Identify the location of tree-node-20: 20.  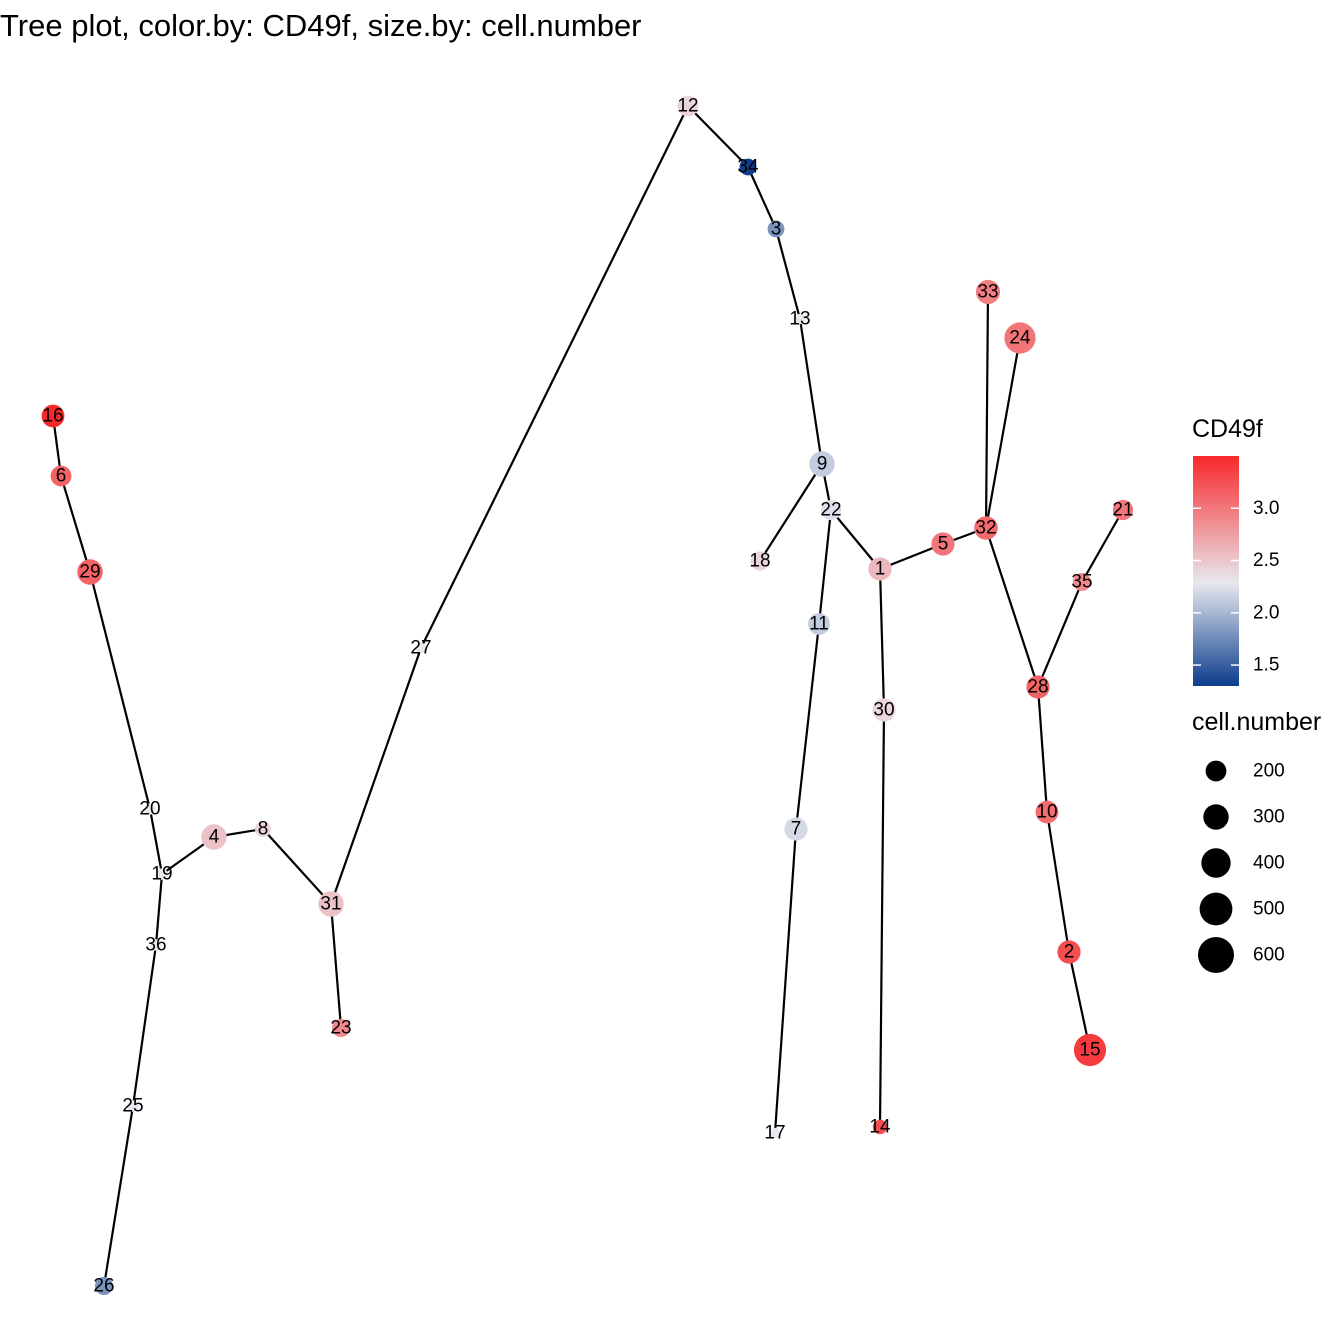
(149, 809).